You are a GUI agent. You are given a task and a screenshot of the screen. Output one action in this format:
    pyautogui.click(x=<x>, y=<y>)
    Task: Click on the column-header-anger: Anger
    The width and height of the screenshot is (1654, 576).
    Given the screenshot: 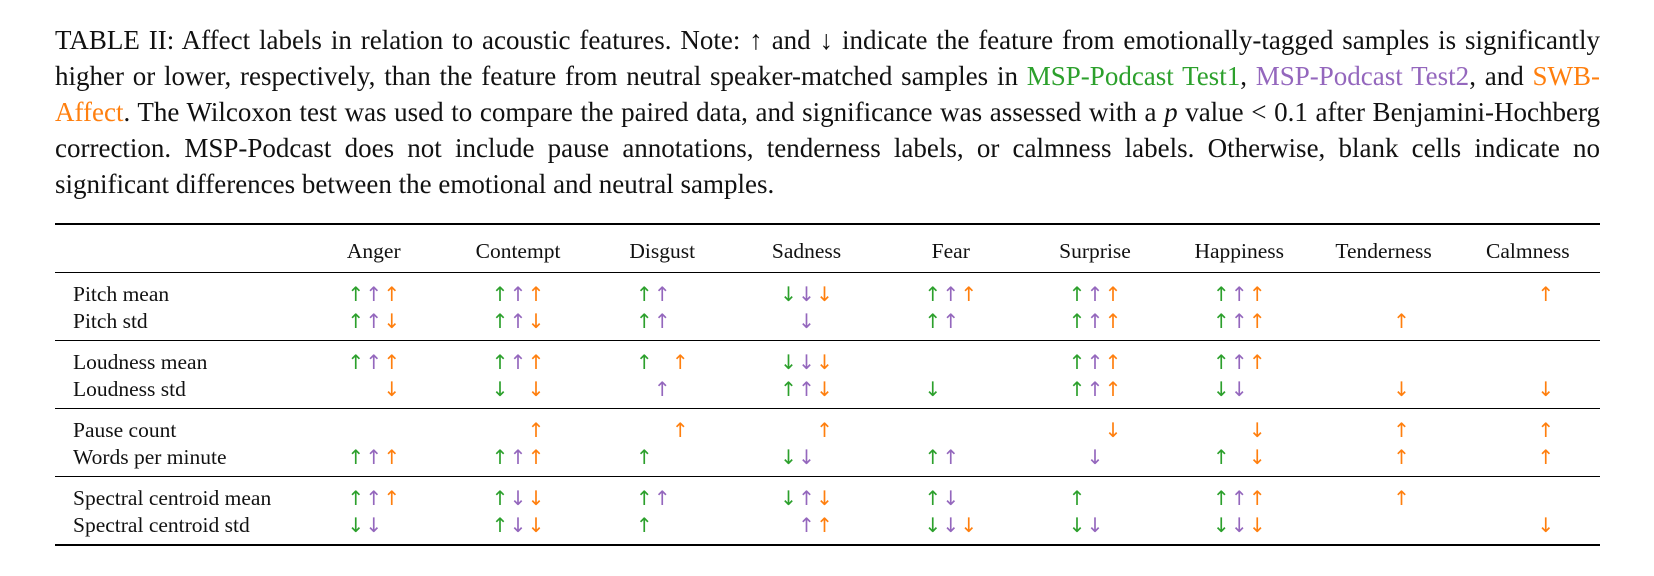 What is the action you would take?
    pyautogui.click(x=373, y=248)
    